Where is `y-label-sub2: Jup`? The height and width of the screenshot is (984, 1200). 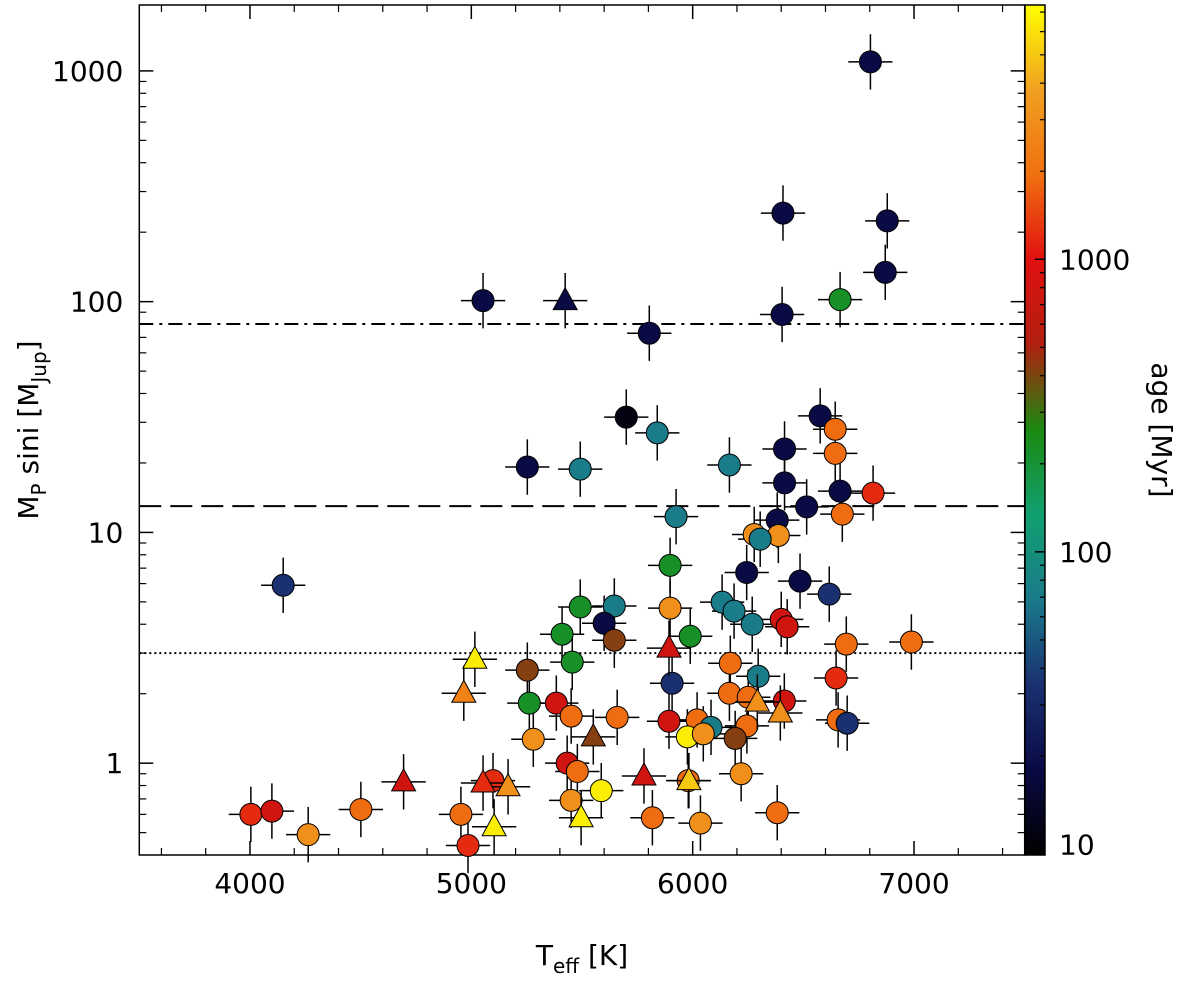 y-label-sub2: Jup is located at coordinates (39, 367).